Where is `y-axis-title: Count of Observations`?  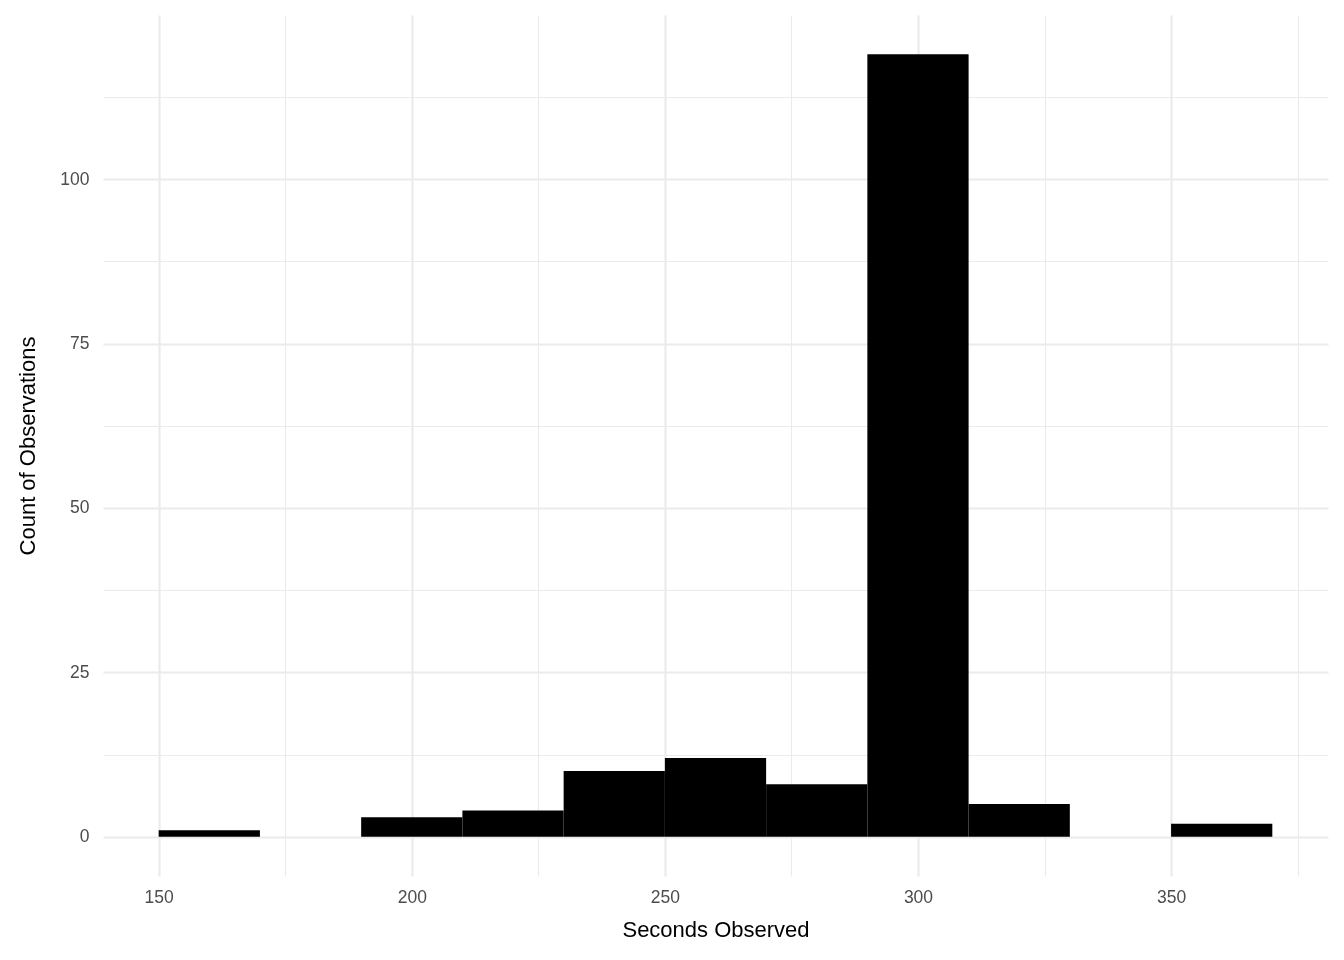
y-axis-title: Count of Observations is located at coordinates (28, 446).